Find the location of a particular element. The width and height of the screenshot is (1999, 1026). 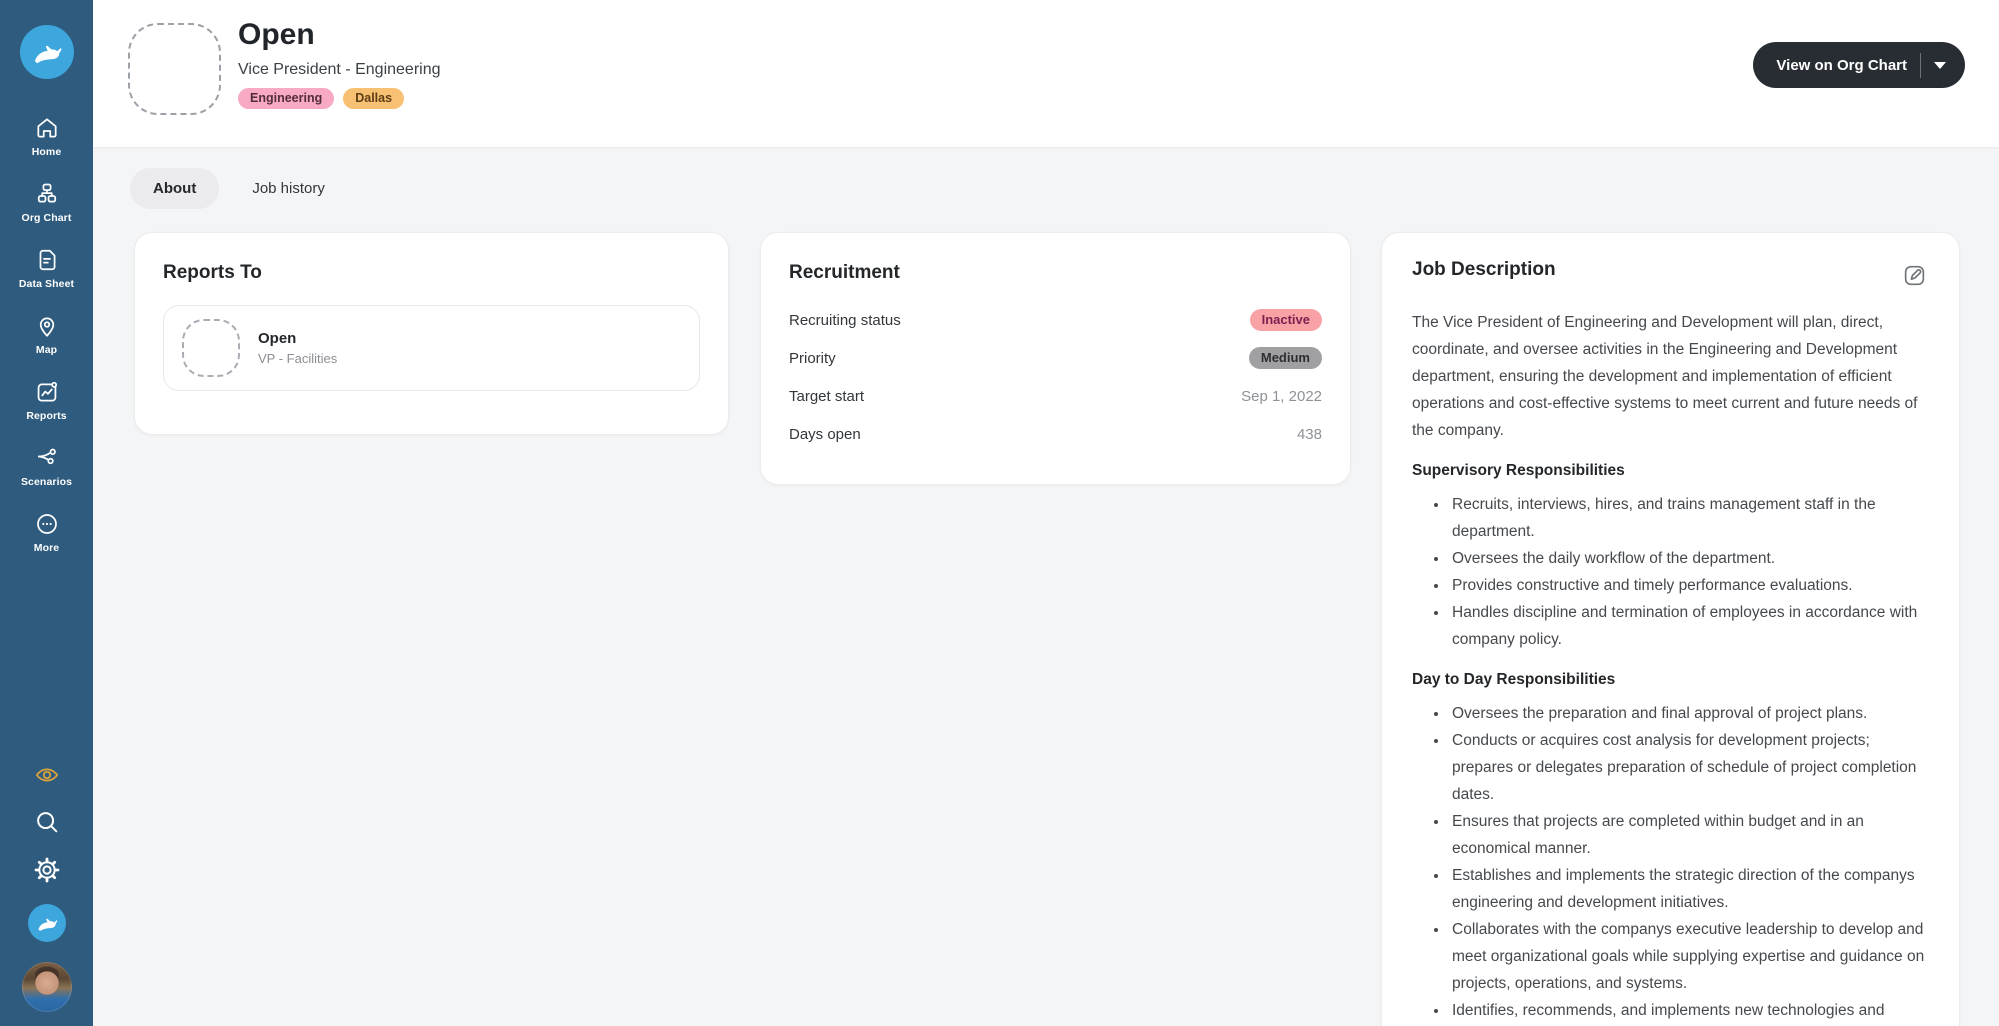

reports-to-title: Reports To is located at coordinates (212, 272).